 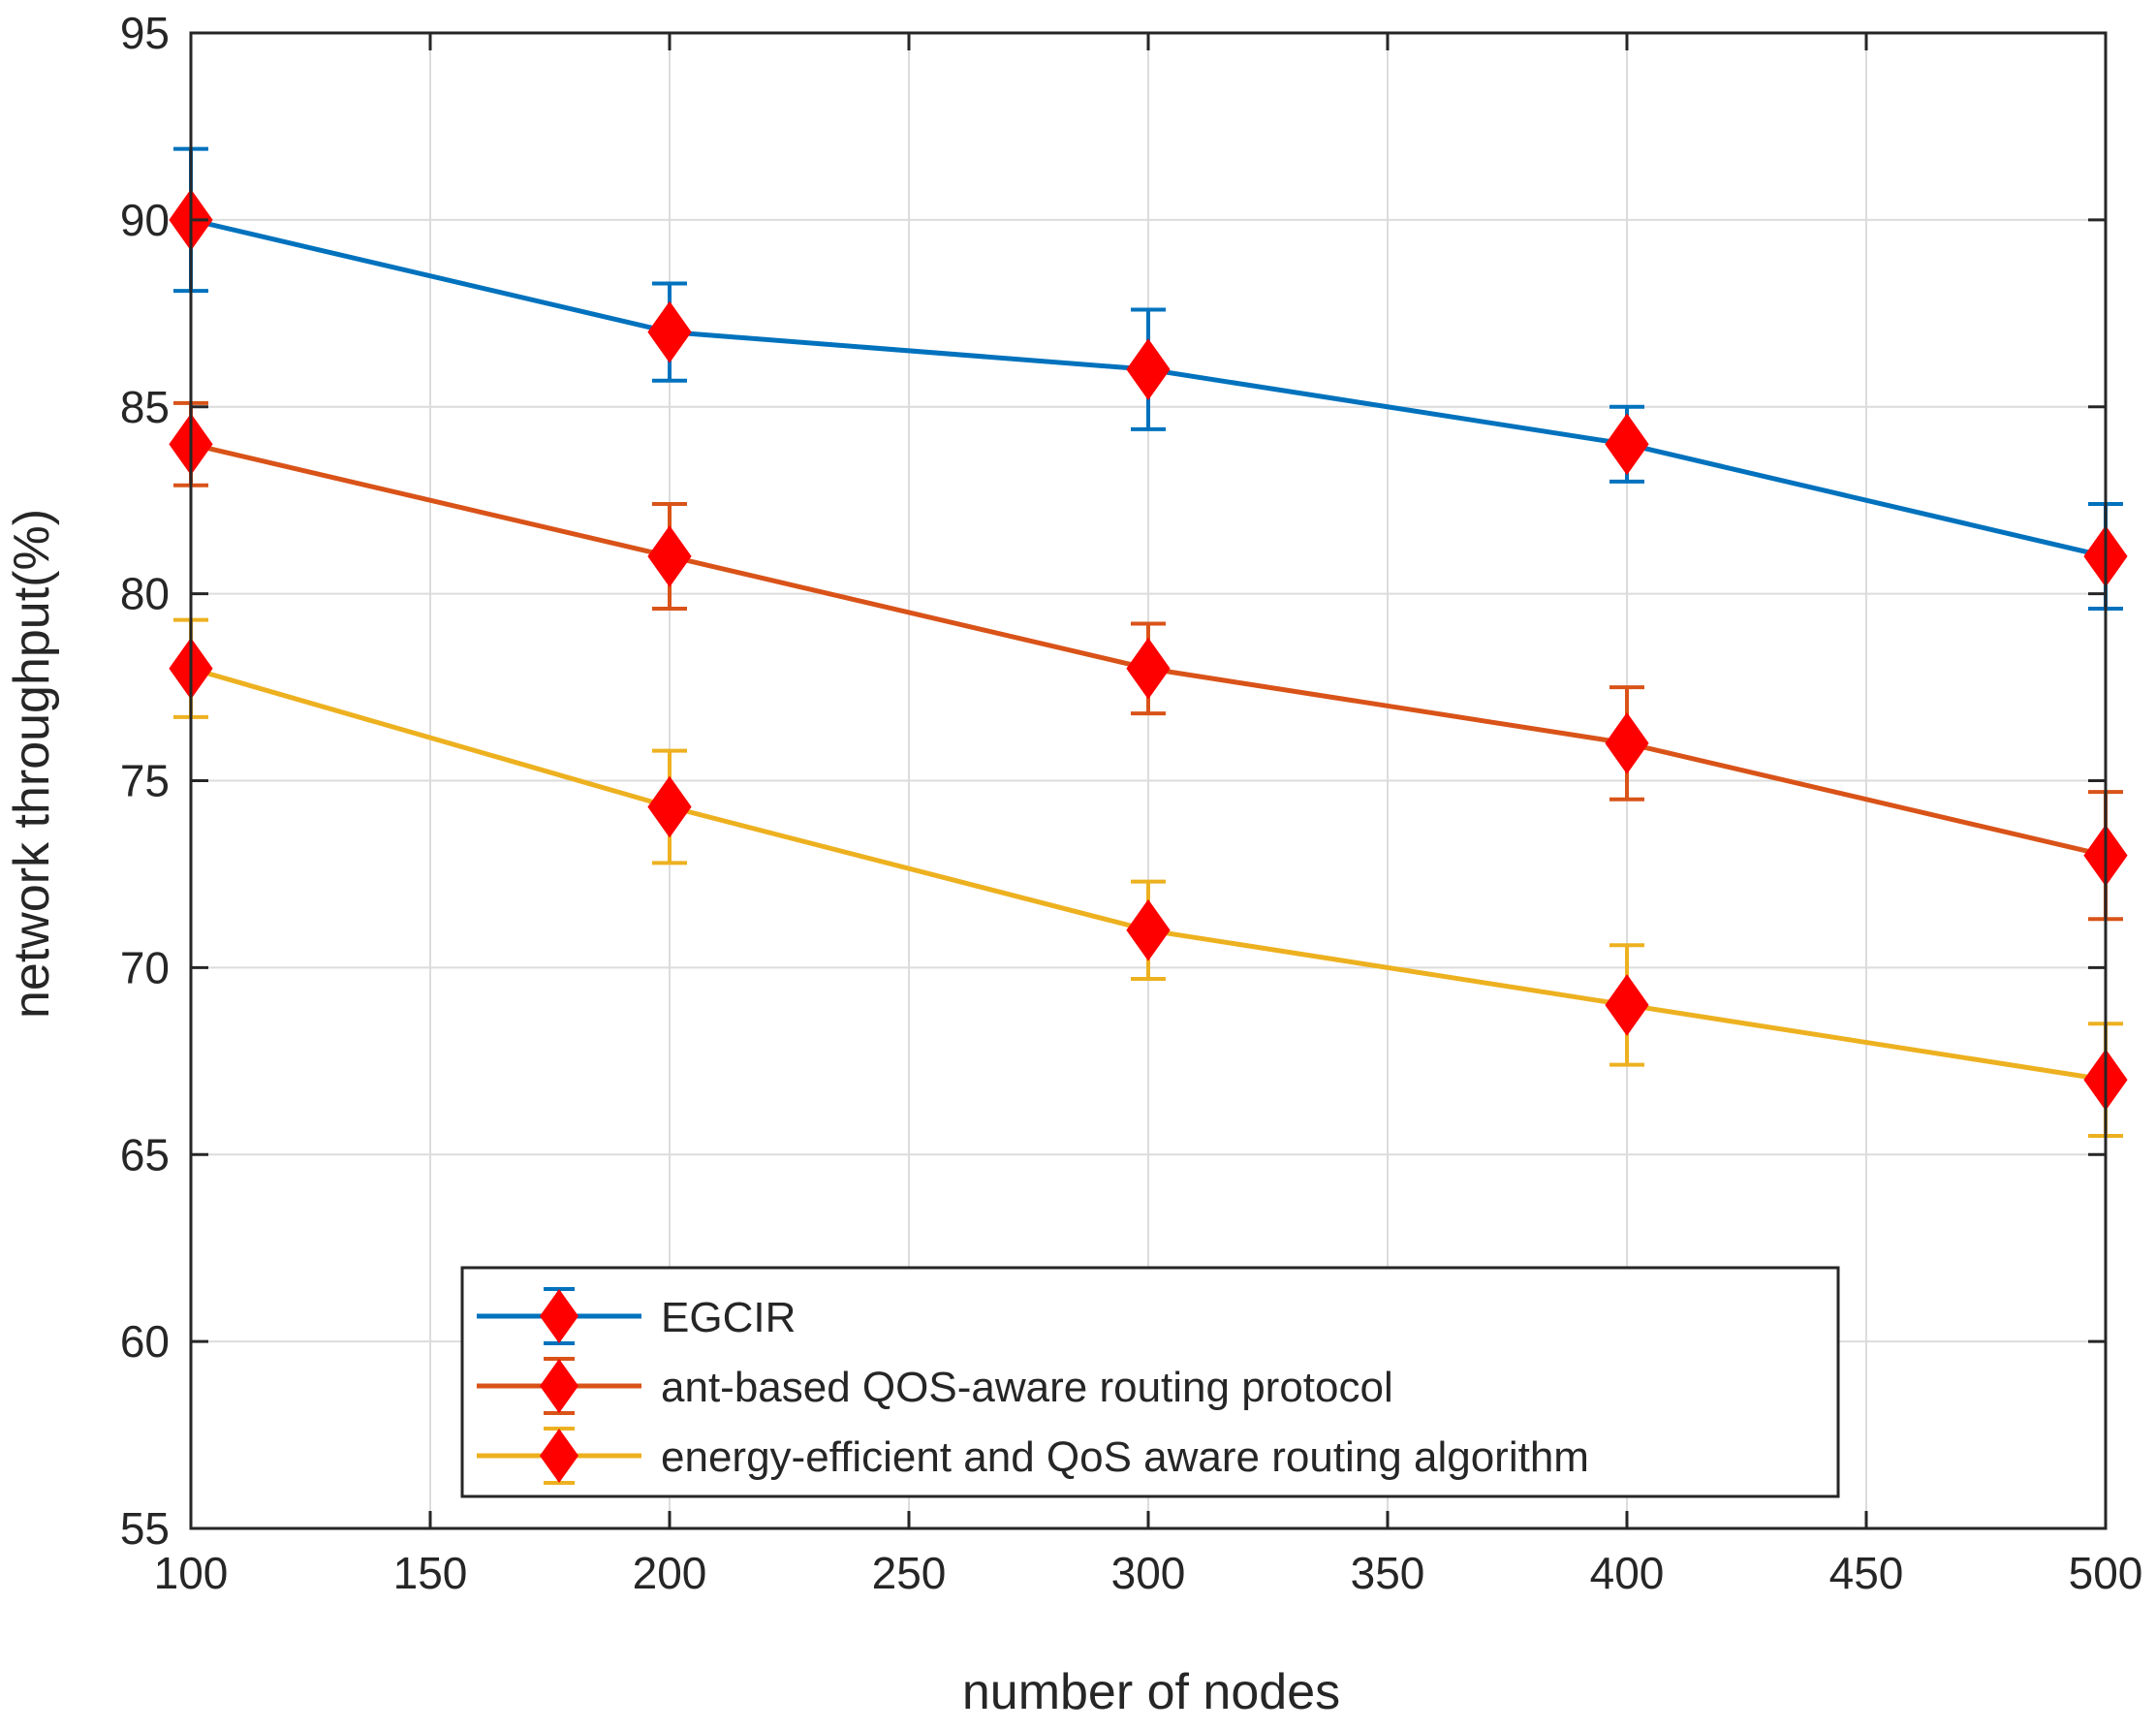 I want to click on y-tick-label: 60, so click(x=145, y=1341).